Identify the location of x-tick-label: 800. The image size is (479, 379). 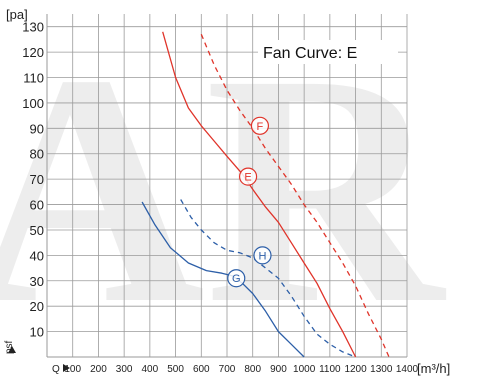
(252, 369).